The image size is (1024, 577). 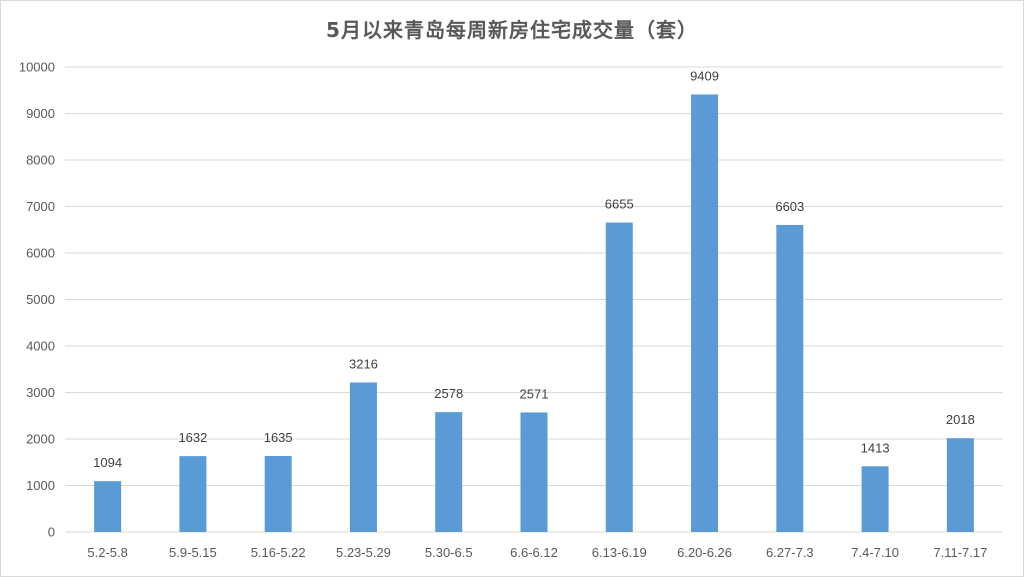 I want to click on x-tick-label: 6.20-6.26, so click(x=704, y=552).